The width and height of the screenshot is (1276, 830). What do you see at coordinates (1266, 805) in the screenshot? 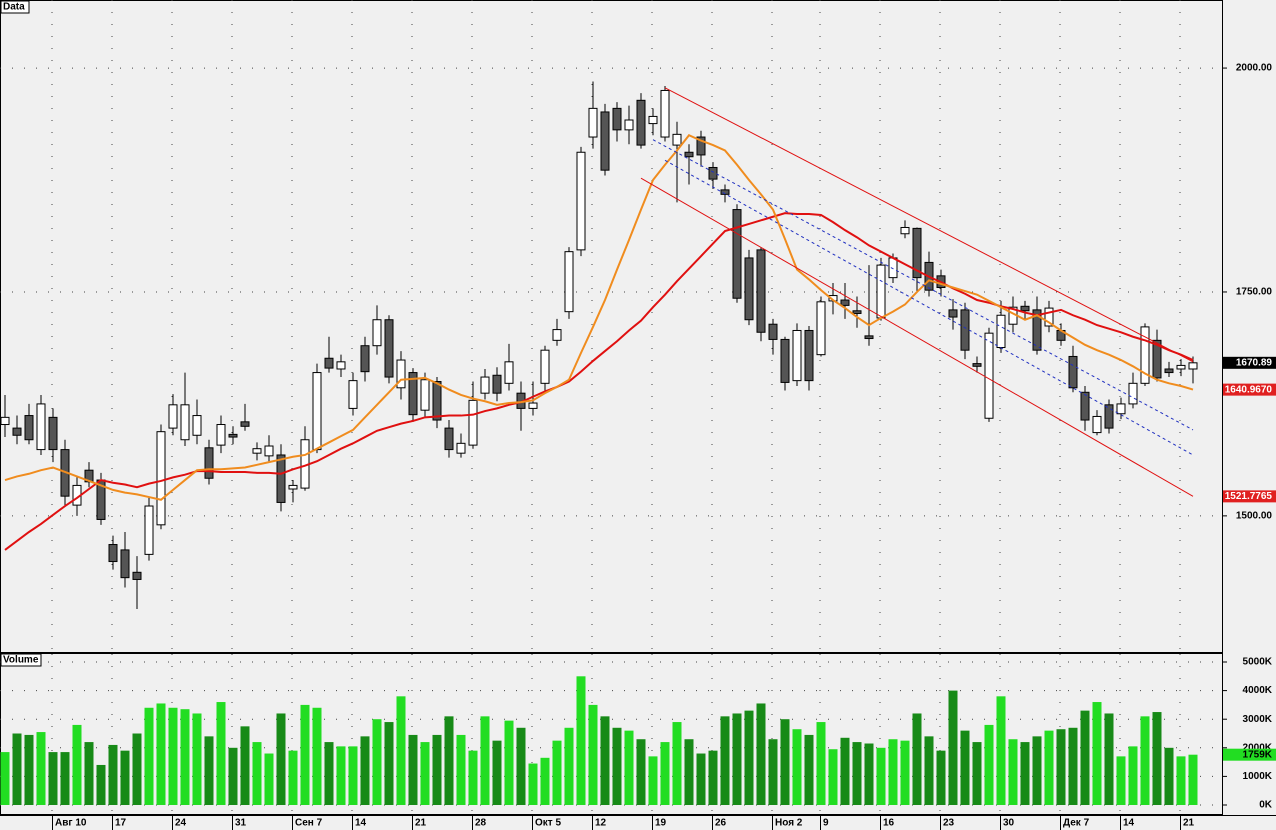
I see `y-tick-label: 0K` at bounding box center [1266, 805].